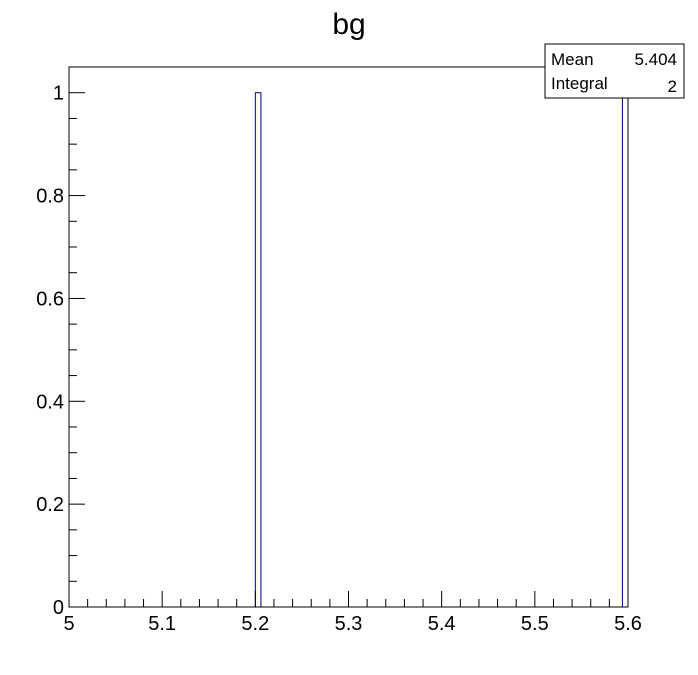 Image resolution: width=698 pixels, height=675 pixels. What do you see at coordinates (672, 86) in the screenshot?
I see `stats-integral-value: 2` at bounding box center [672, 86].